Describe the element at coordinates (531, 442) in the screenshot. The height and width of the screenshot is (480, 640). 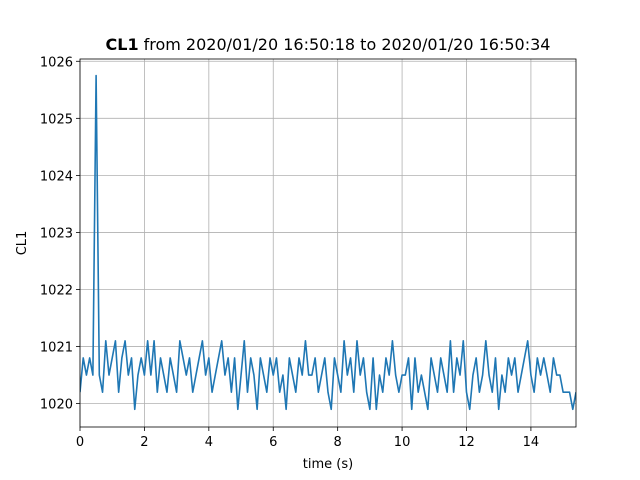
I see `x-tick-label: 14` at that location.